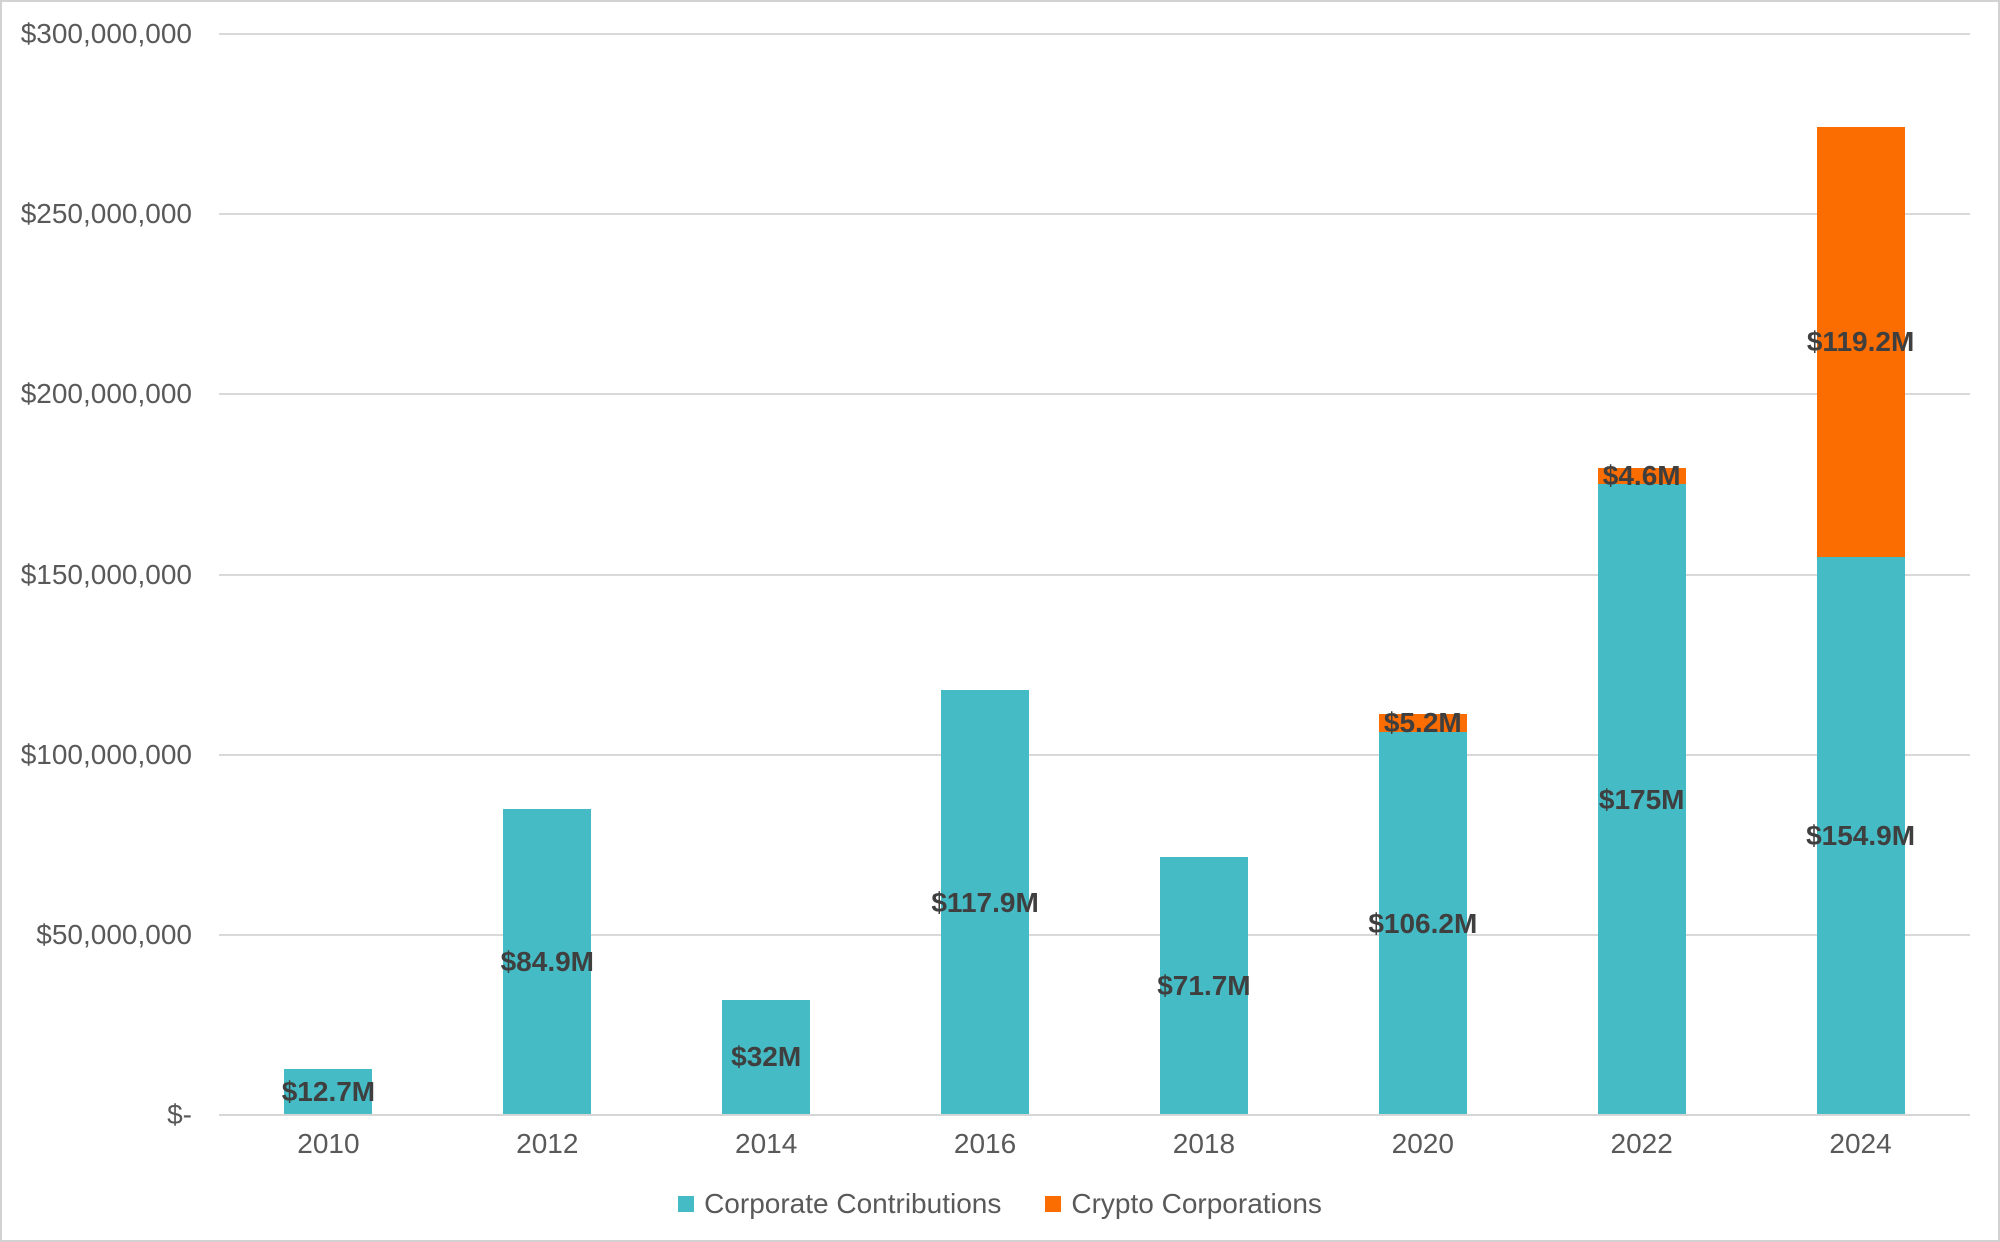 This screenshot has height=1242, width=2000. Describe the element at coordinates (686, 1204) in the screenshot. I see `legend-swatch-corporate-icon` at that location.